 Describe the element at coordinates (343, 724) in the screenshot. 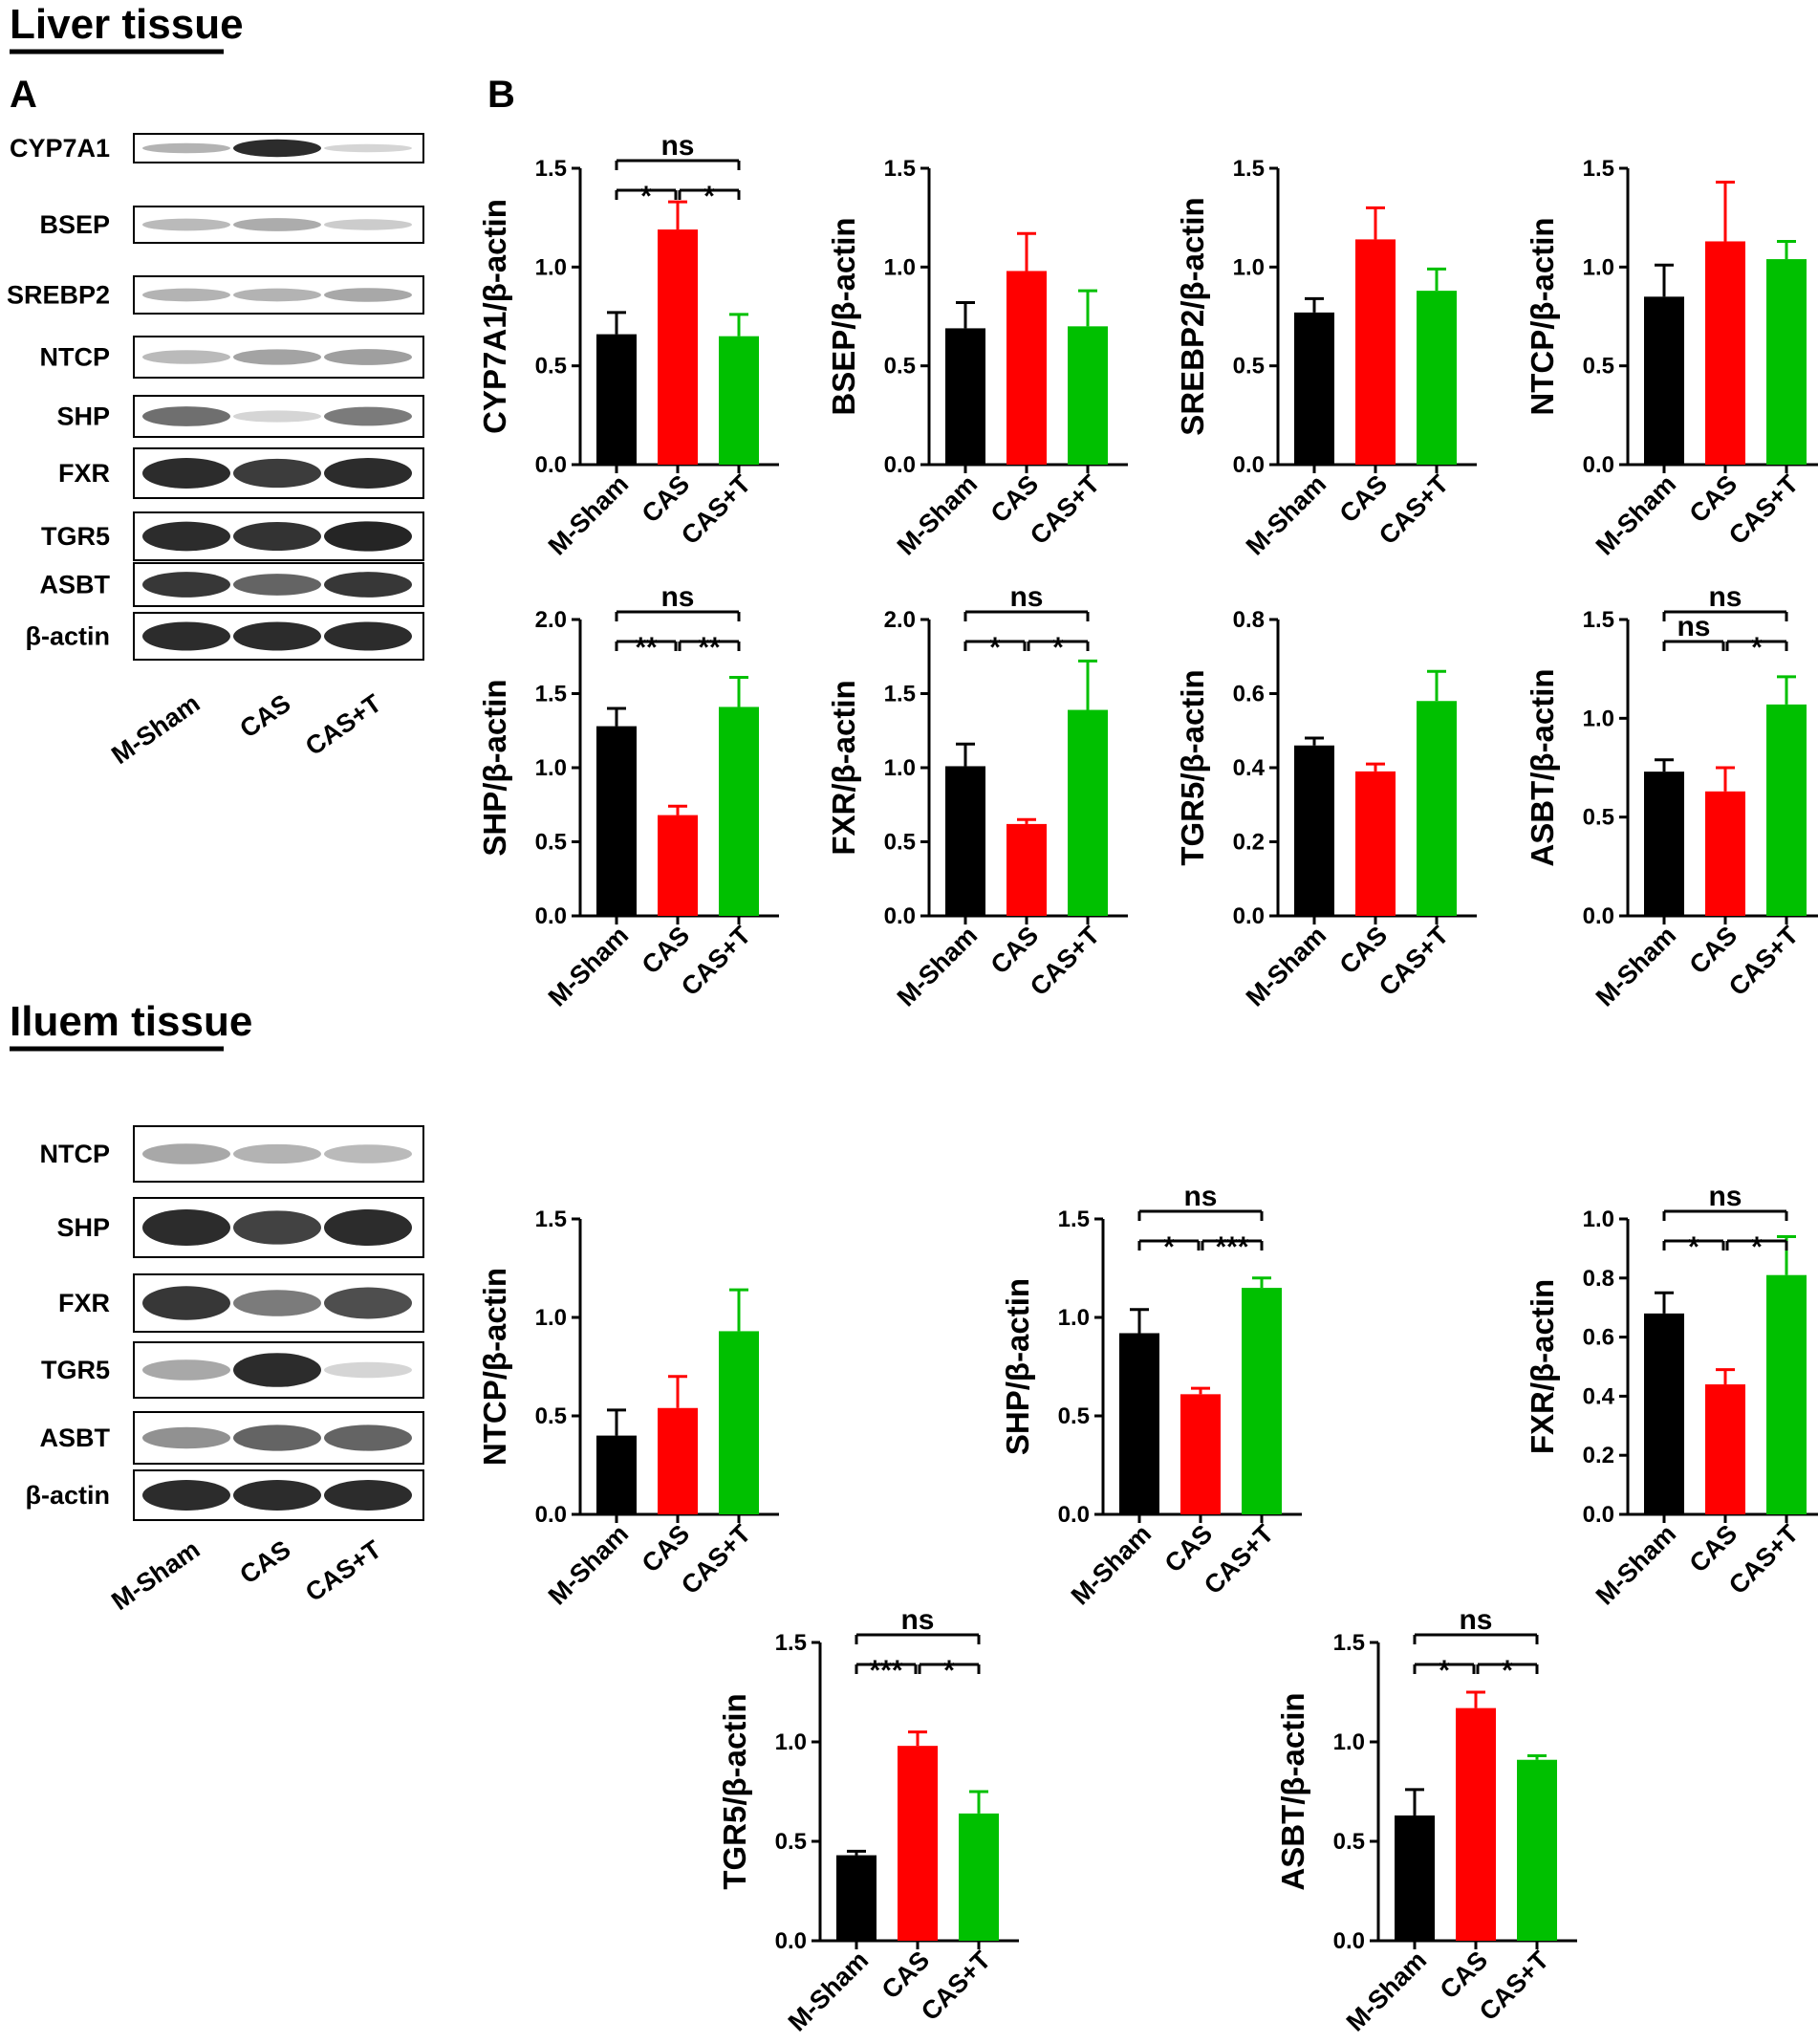

I see `liver-lane-label-cas-t: CAS+T` at that location.